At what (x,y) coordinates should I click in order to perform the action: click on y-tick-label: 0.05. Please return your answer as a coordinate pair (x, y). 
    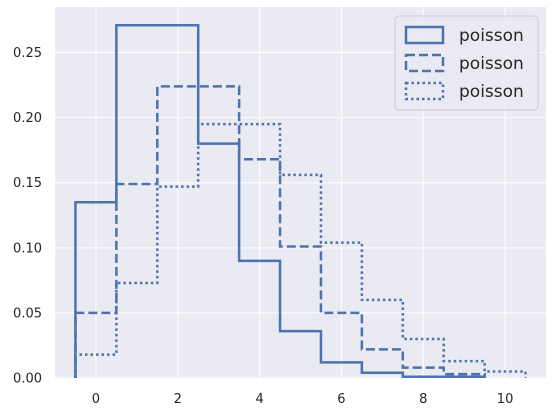
    Looking at the image, I should click on (27, 313).